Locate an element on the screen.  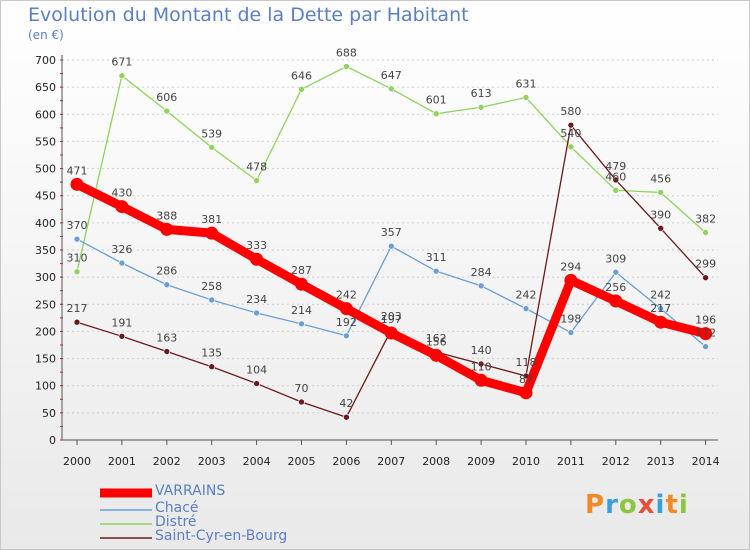
x-tick-label: 2006 is located at coordinates (346, 461).